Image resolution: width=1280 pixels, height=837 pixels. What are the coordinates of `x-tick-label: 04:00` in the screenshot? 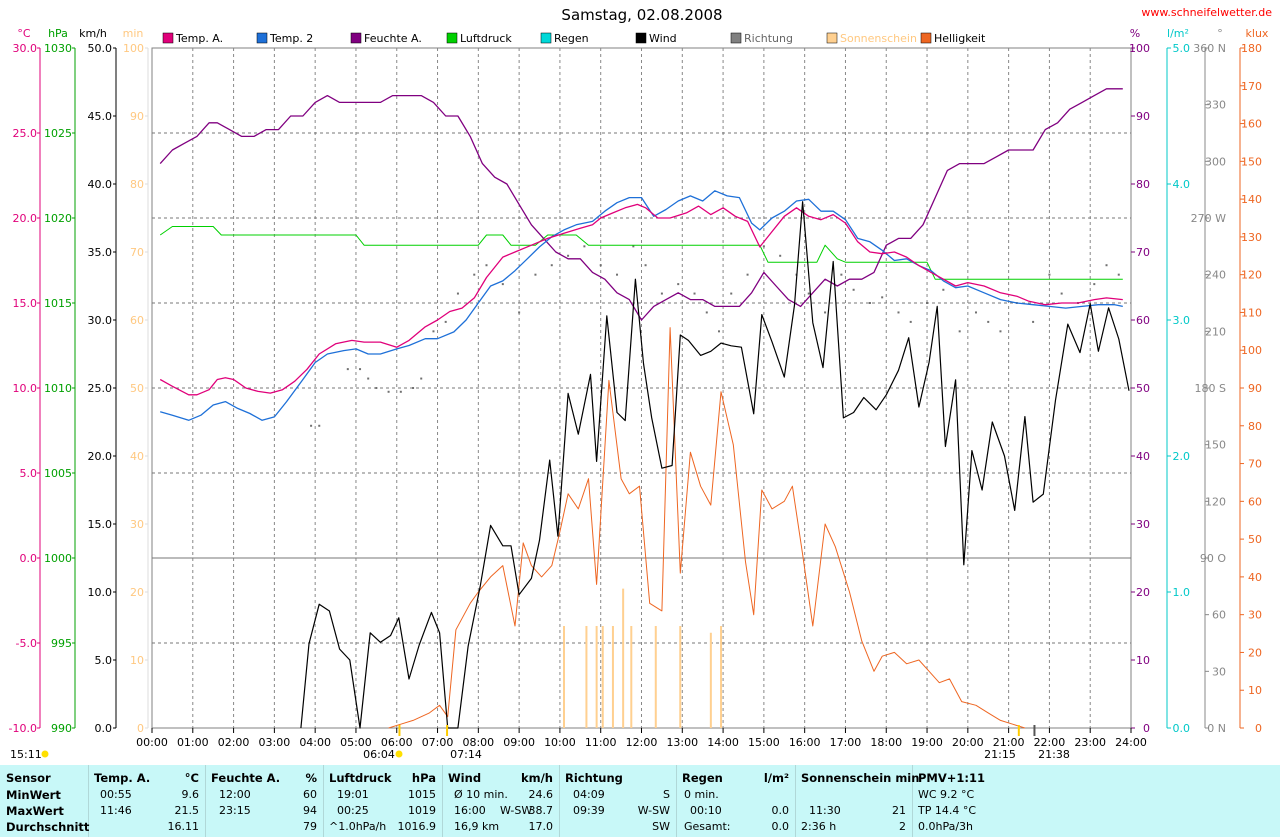 It's located at (315, 742).